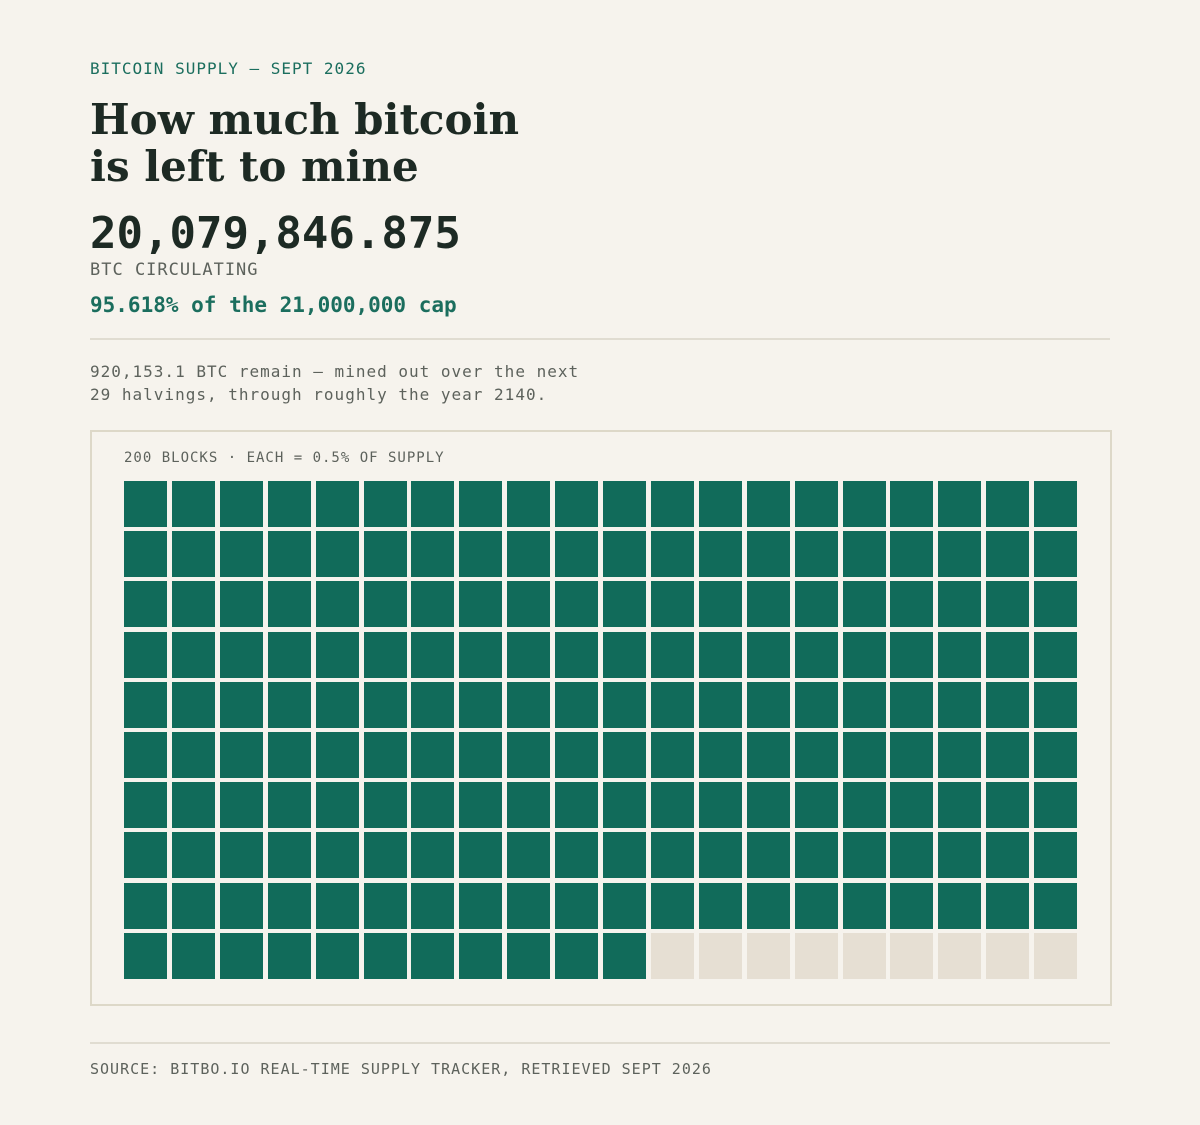  What do you see at coordinates (254, 166) in the screenshot?
I see `title-line: is left to mine` at bounding box center [254, 166].